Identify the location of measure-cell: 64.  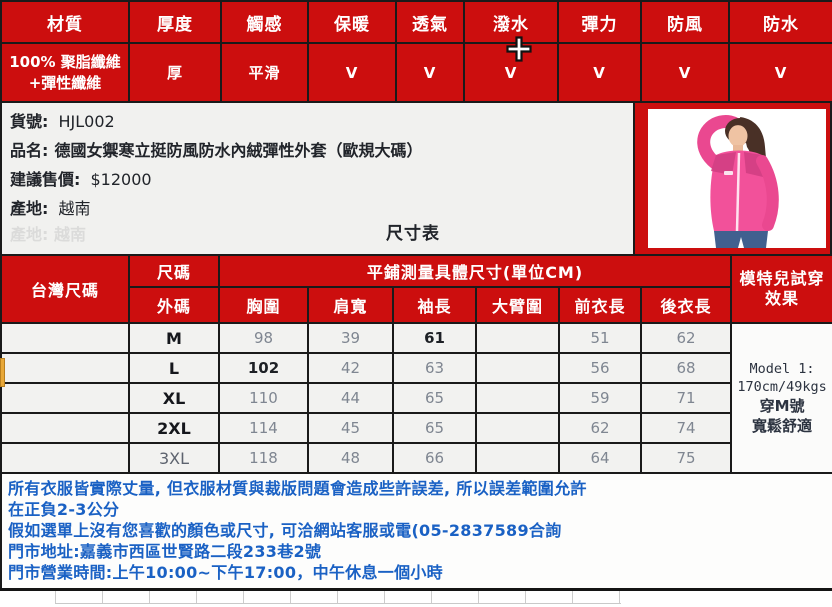
(600, 458).